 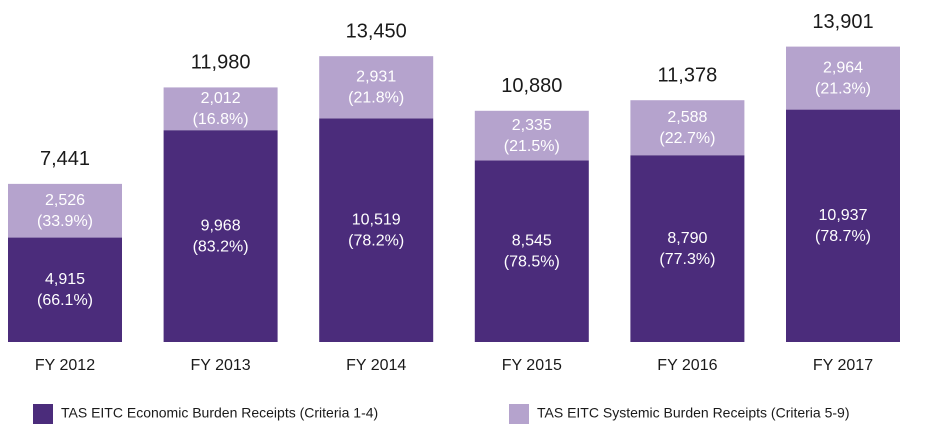 I want to click on value-label: 2,012, so click(x=221, y=98).